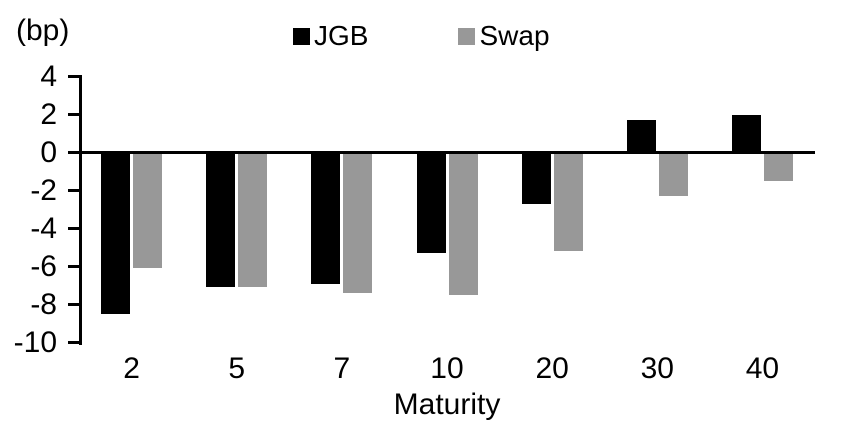  Describe the element at coordinates (657, 368) in the screenshot. I see `x-label-30: 30` at that location.